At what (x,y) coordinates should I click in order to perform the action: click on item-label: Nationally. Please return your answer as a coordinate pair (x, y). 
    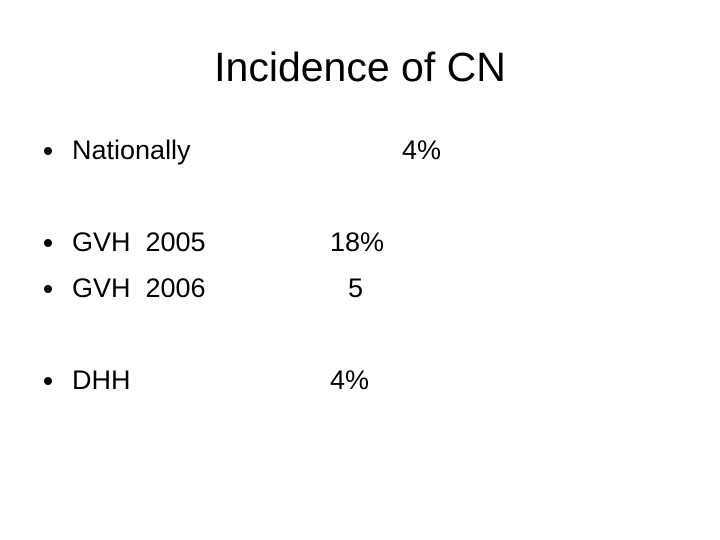
    Looking at the image, I should click on (131, 150).